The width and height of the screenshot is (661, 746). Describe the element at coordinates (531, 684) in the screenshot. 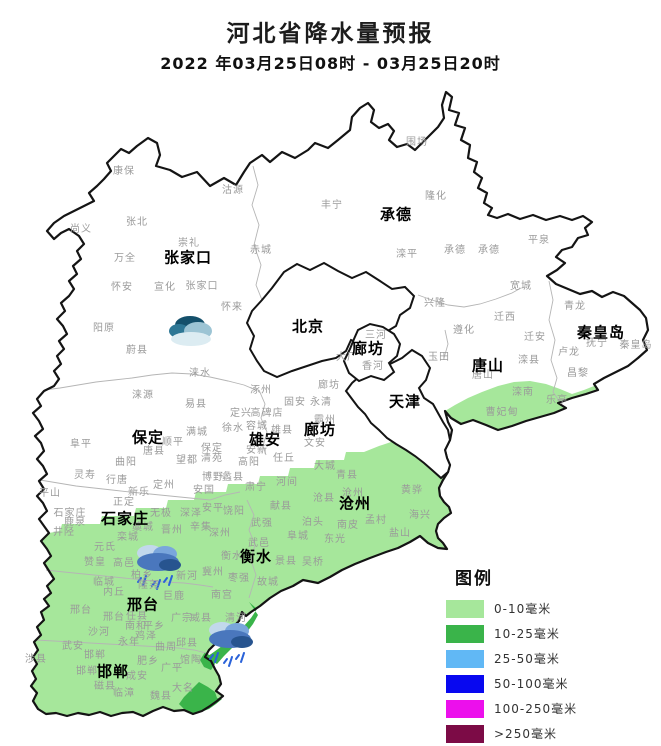

I see `legend-label: 50-100毫米` at that location.